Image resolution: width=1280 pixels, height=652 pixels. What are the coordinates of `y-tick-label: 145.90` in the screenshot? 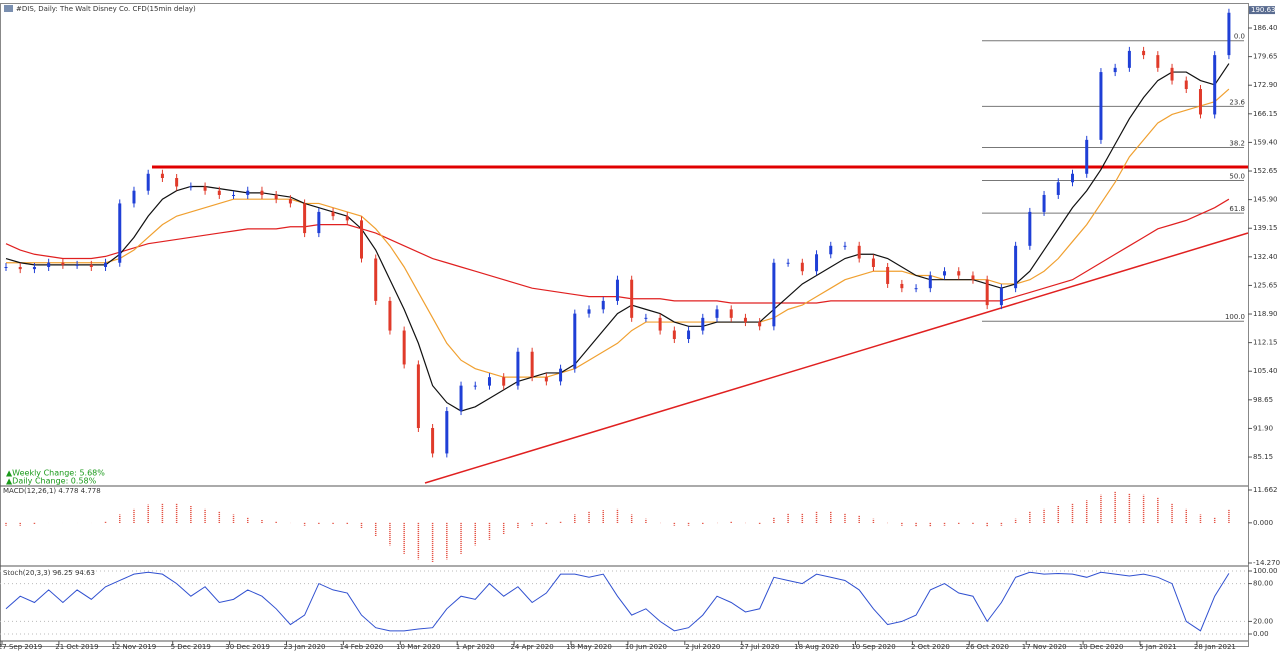 It's located at (1265, 200).